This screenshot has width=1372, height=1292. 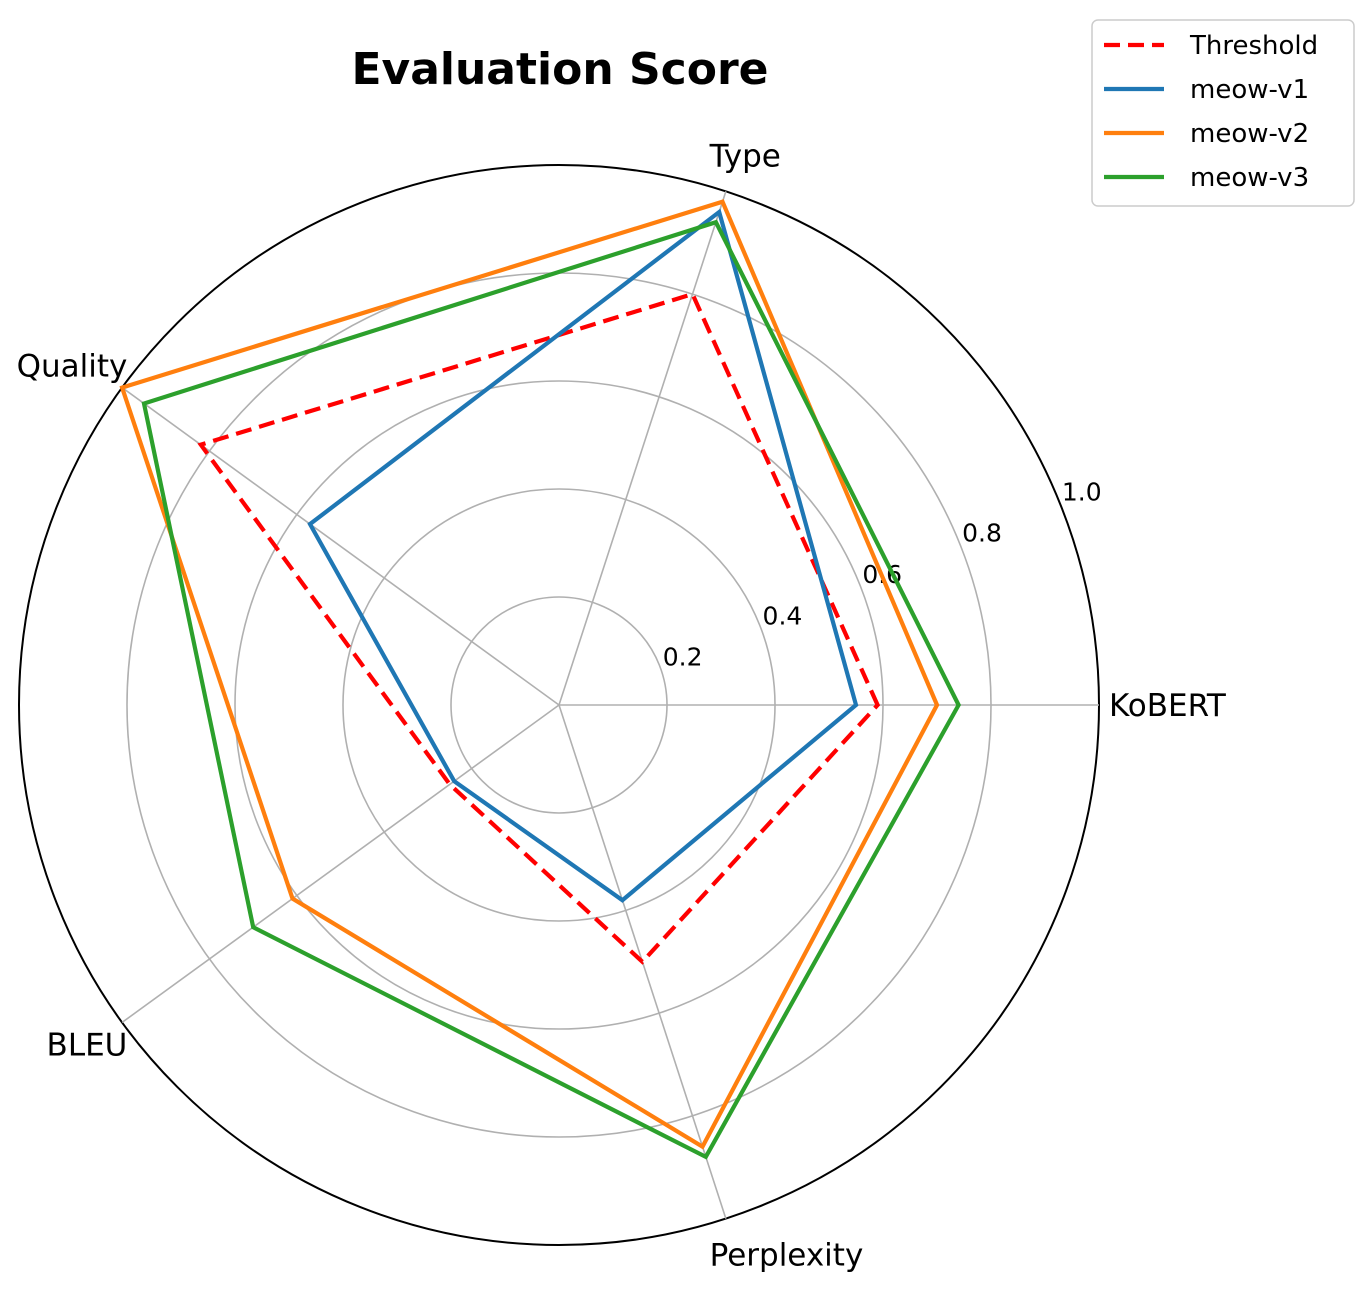 What do you see at coordinates (1249, 178) in the screenshot?
I see `legend-label: meow-v3` at bounding box center [1249, 178].